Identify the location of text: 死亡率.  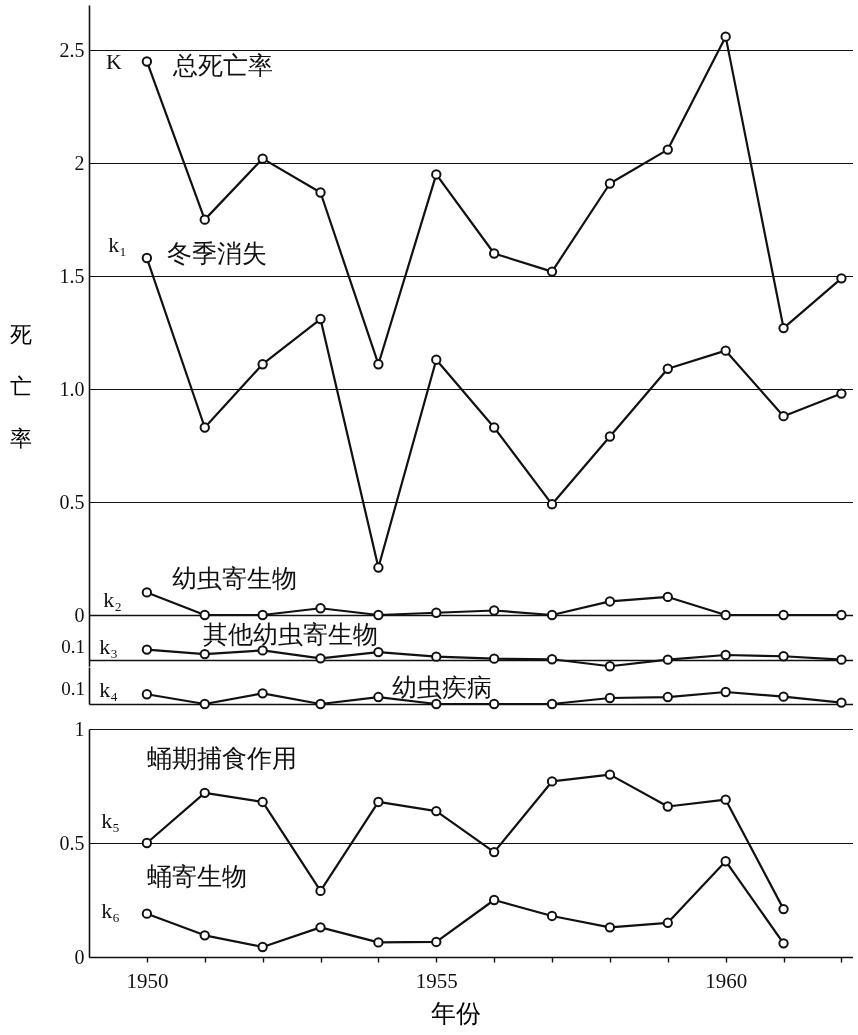
(20, 386).